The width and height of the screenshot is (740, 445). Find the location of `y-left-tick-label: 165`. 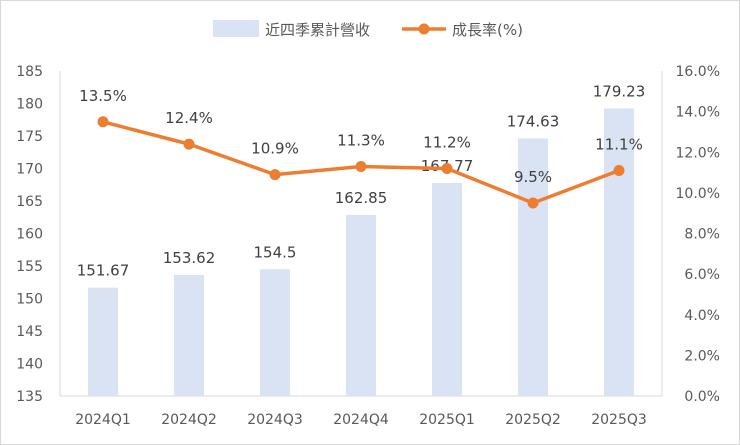

y-left-tick-label: 165 is located at coordinates (29, 202).